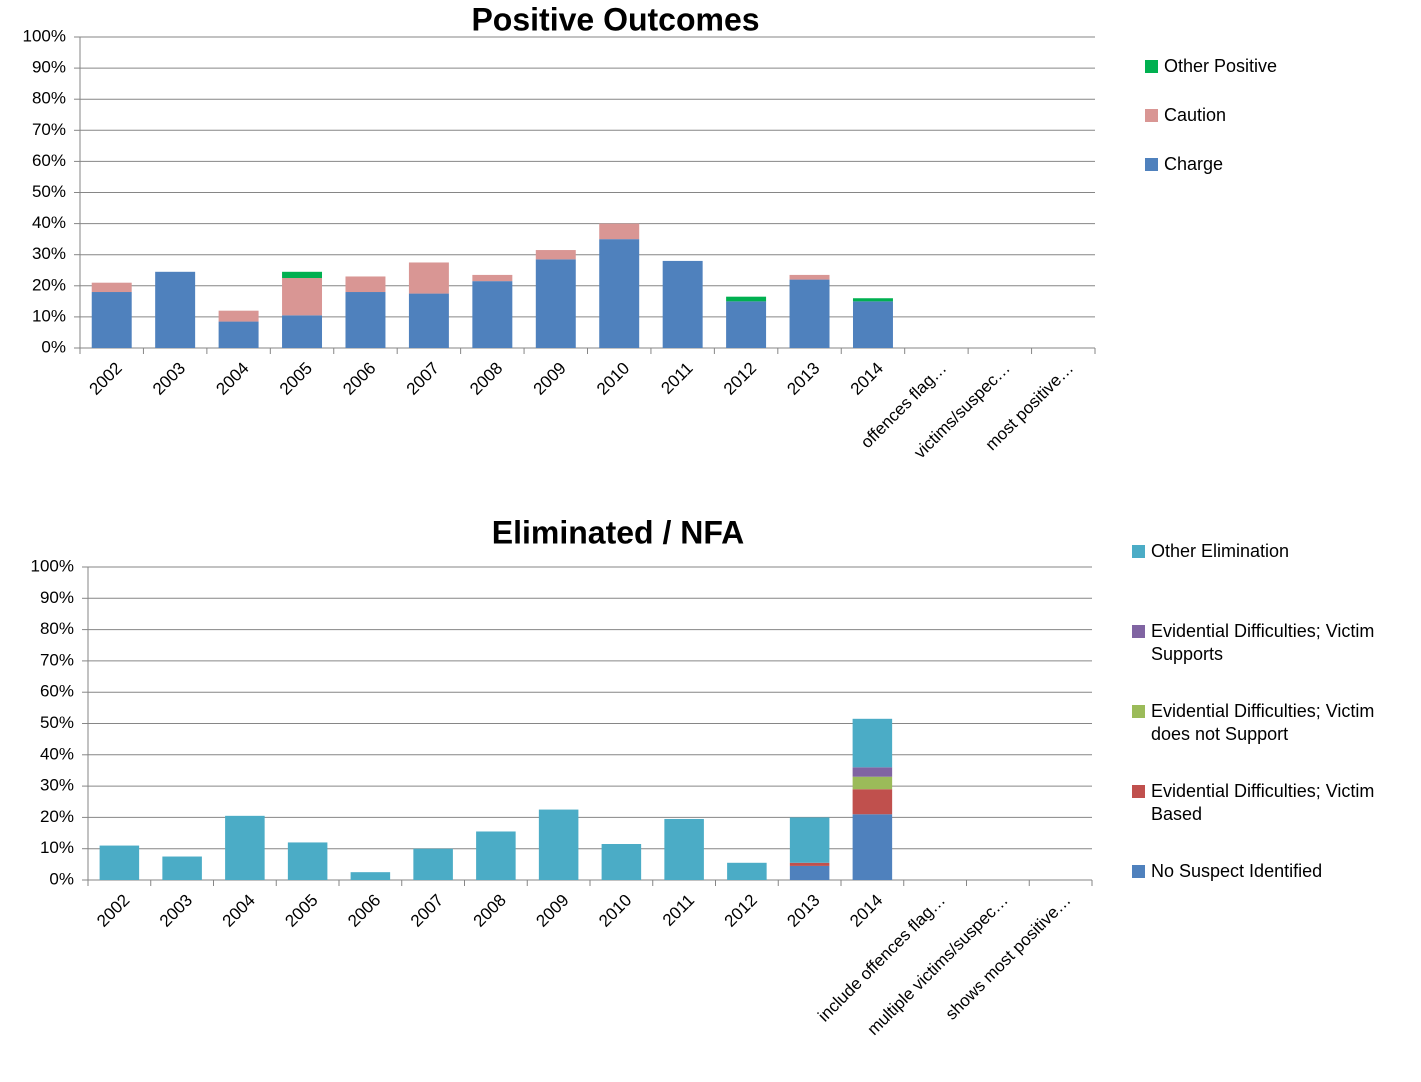  What do you see at coordinates (1269, 580) in the screenshot?
I see `legend-item: Other Elimination` at bounding box center [1269, 580].